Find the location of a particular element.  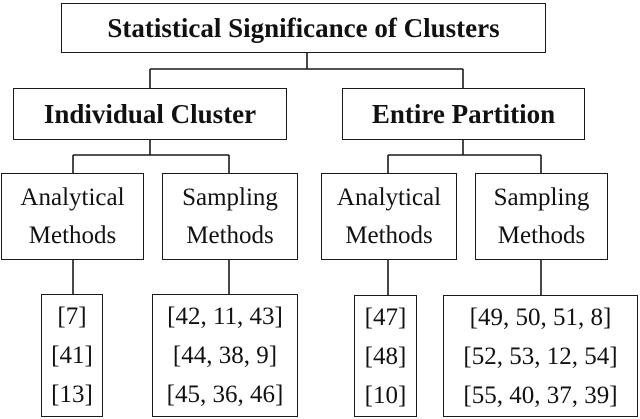

method-node-entire-sampling: Sampling Methods is located at coordinates (541, 216).